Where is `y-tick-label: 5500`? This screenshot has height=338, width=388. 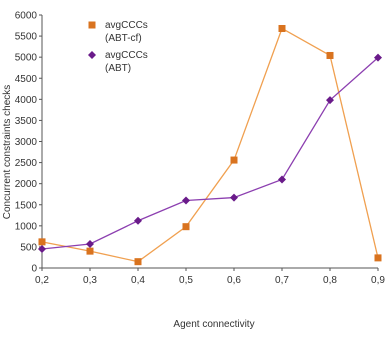 y-tick-label: 5500 is located at coordinates (26, 37).